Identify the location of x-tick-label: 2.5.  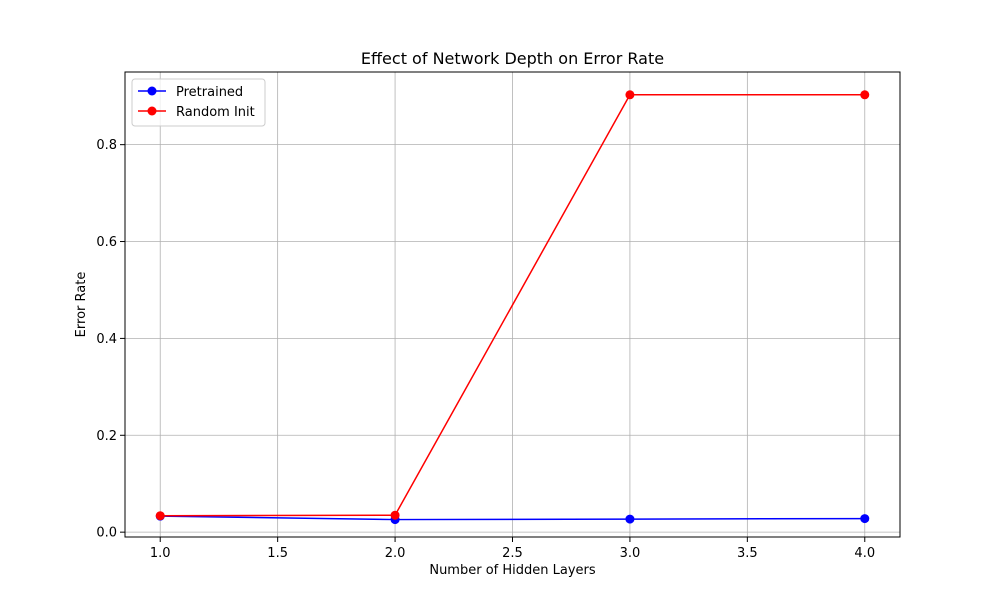
(512, 553).